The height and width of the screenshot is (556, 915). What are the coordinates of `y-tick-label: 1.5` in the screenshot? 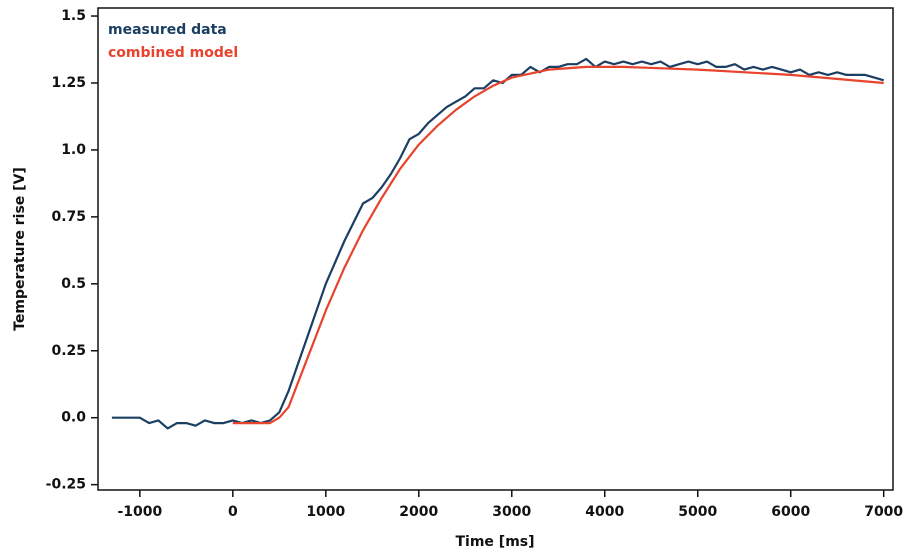 It's located at (73, 16).